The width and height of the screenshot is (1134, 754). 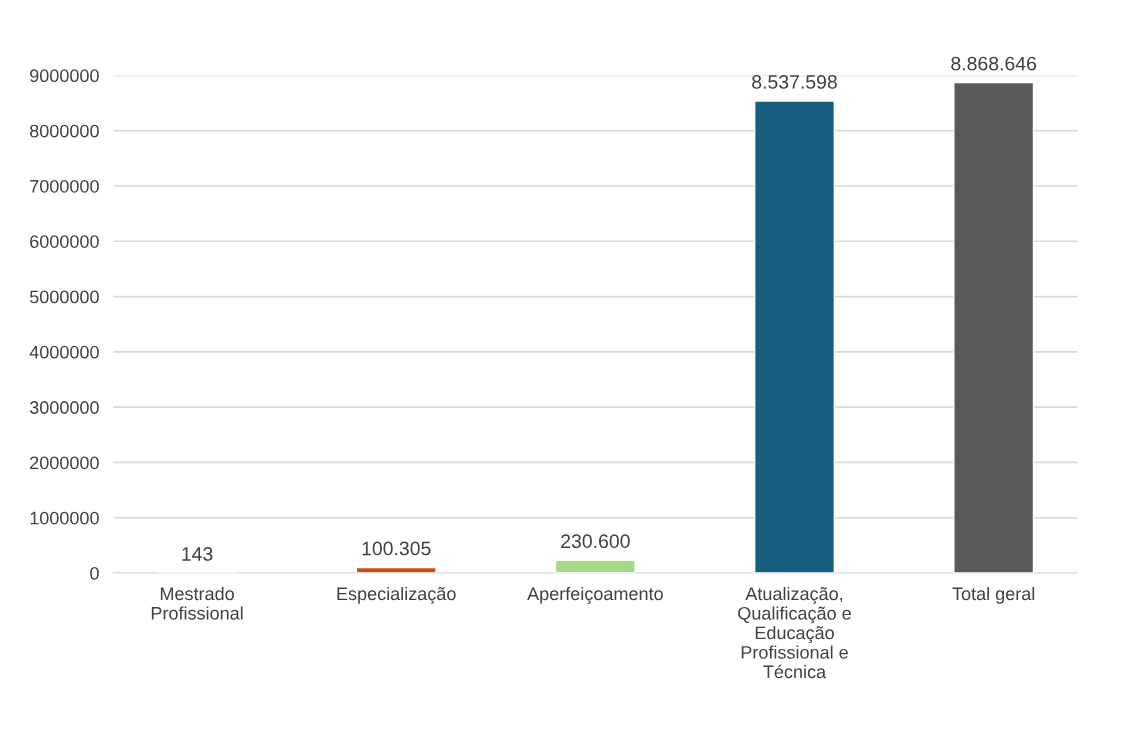 I want to click on y-tick-label: 1000000, so click(x=64, y=518).